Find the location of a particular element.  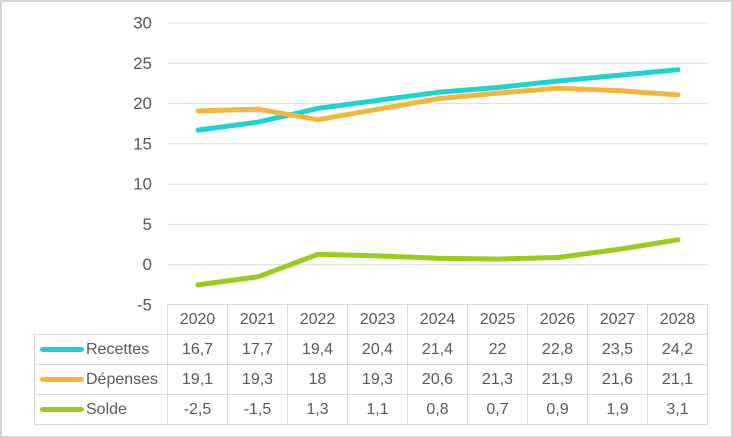

value-cell: 22 is located at coordinates (497, 349).